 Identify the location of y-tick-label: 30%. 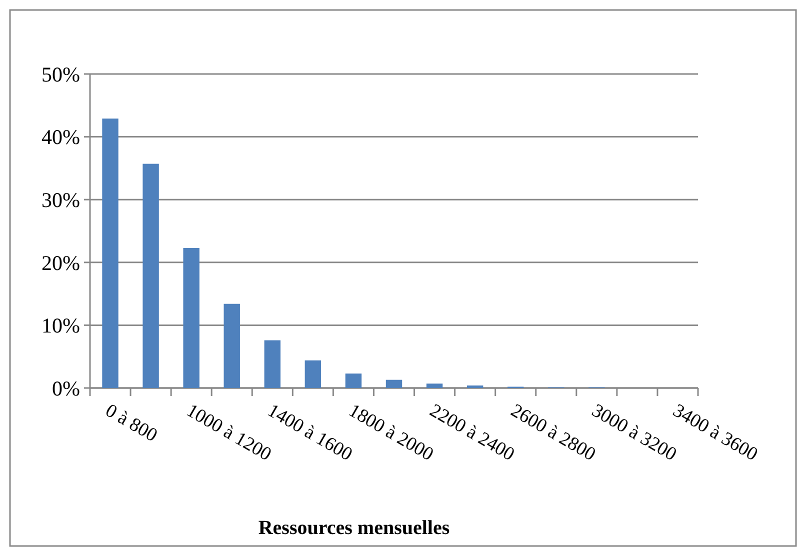
(61, 200).